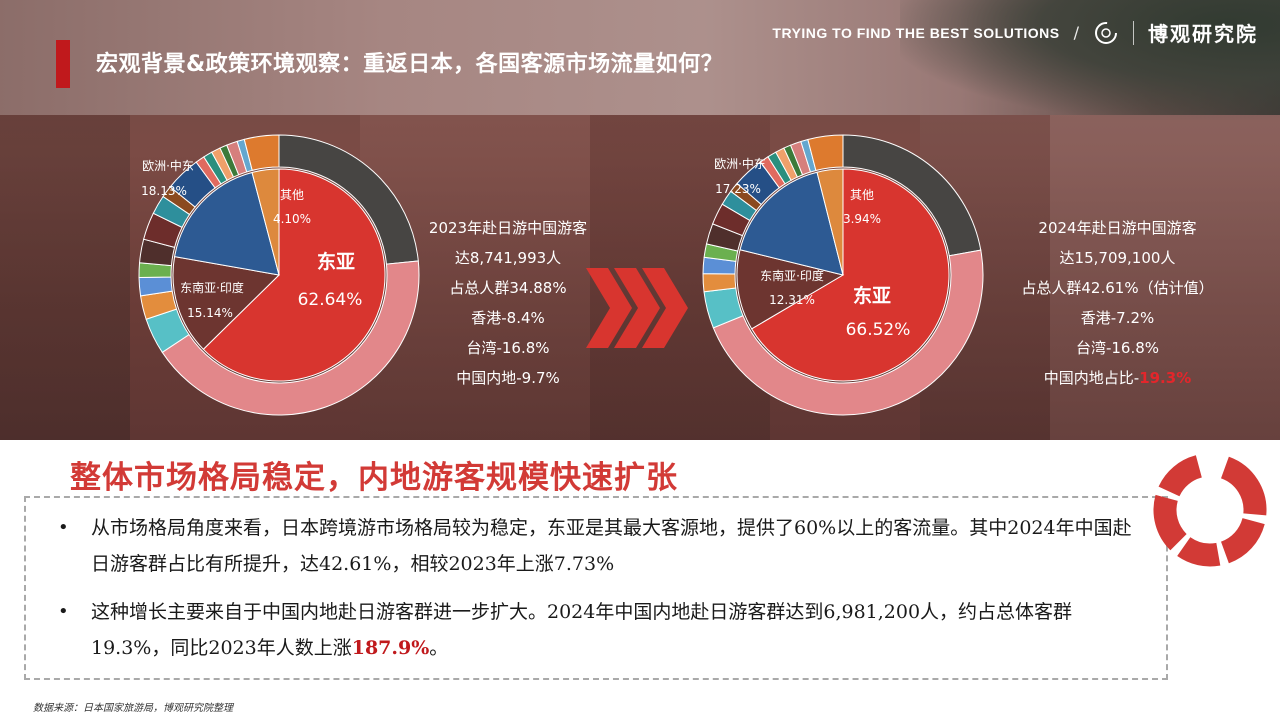  What do you see at coordinates (1117, 318) in the screenshot?
I see `info-2024-line4: 香港-7.2%` at bounding box center [1117, 318].